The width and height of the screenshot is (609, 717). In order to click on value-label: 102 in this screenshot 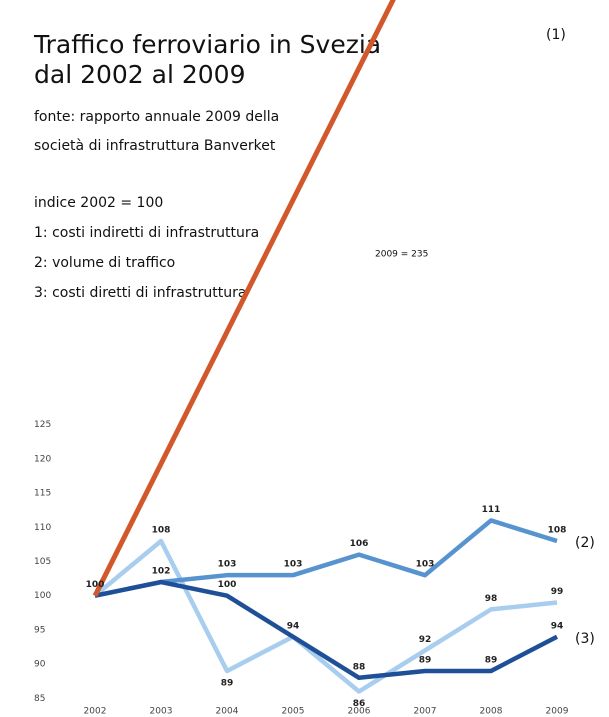, I will do `click(161, 572)`.